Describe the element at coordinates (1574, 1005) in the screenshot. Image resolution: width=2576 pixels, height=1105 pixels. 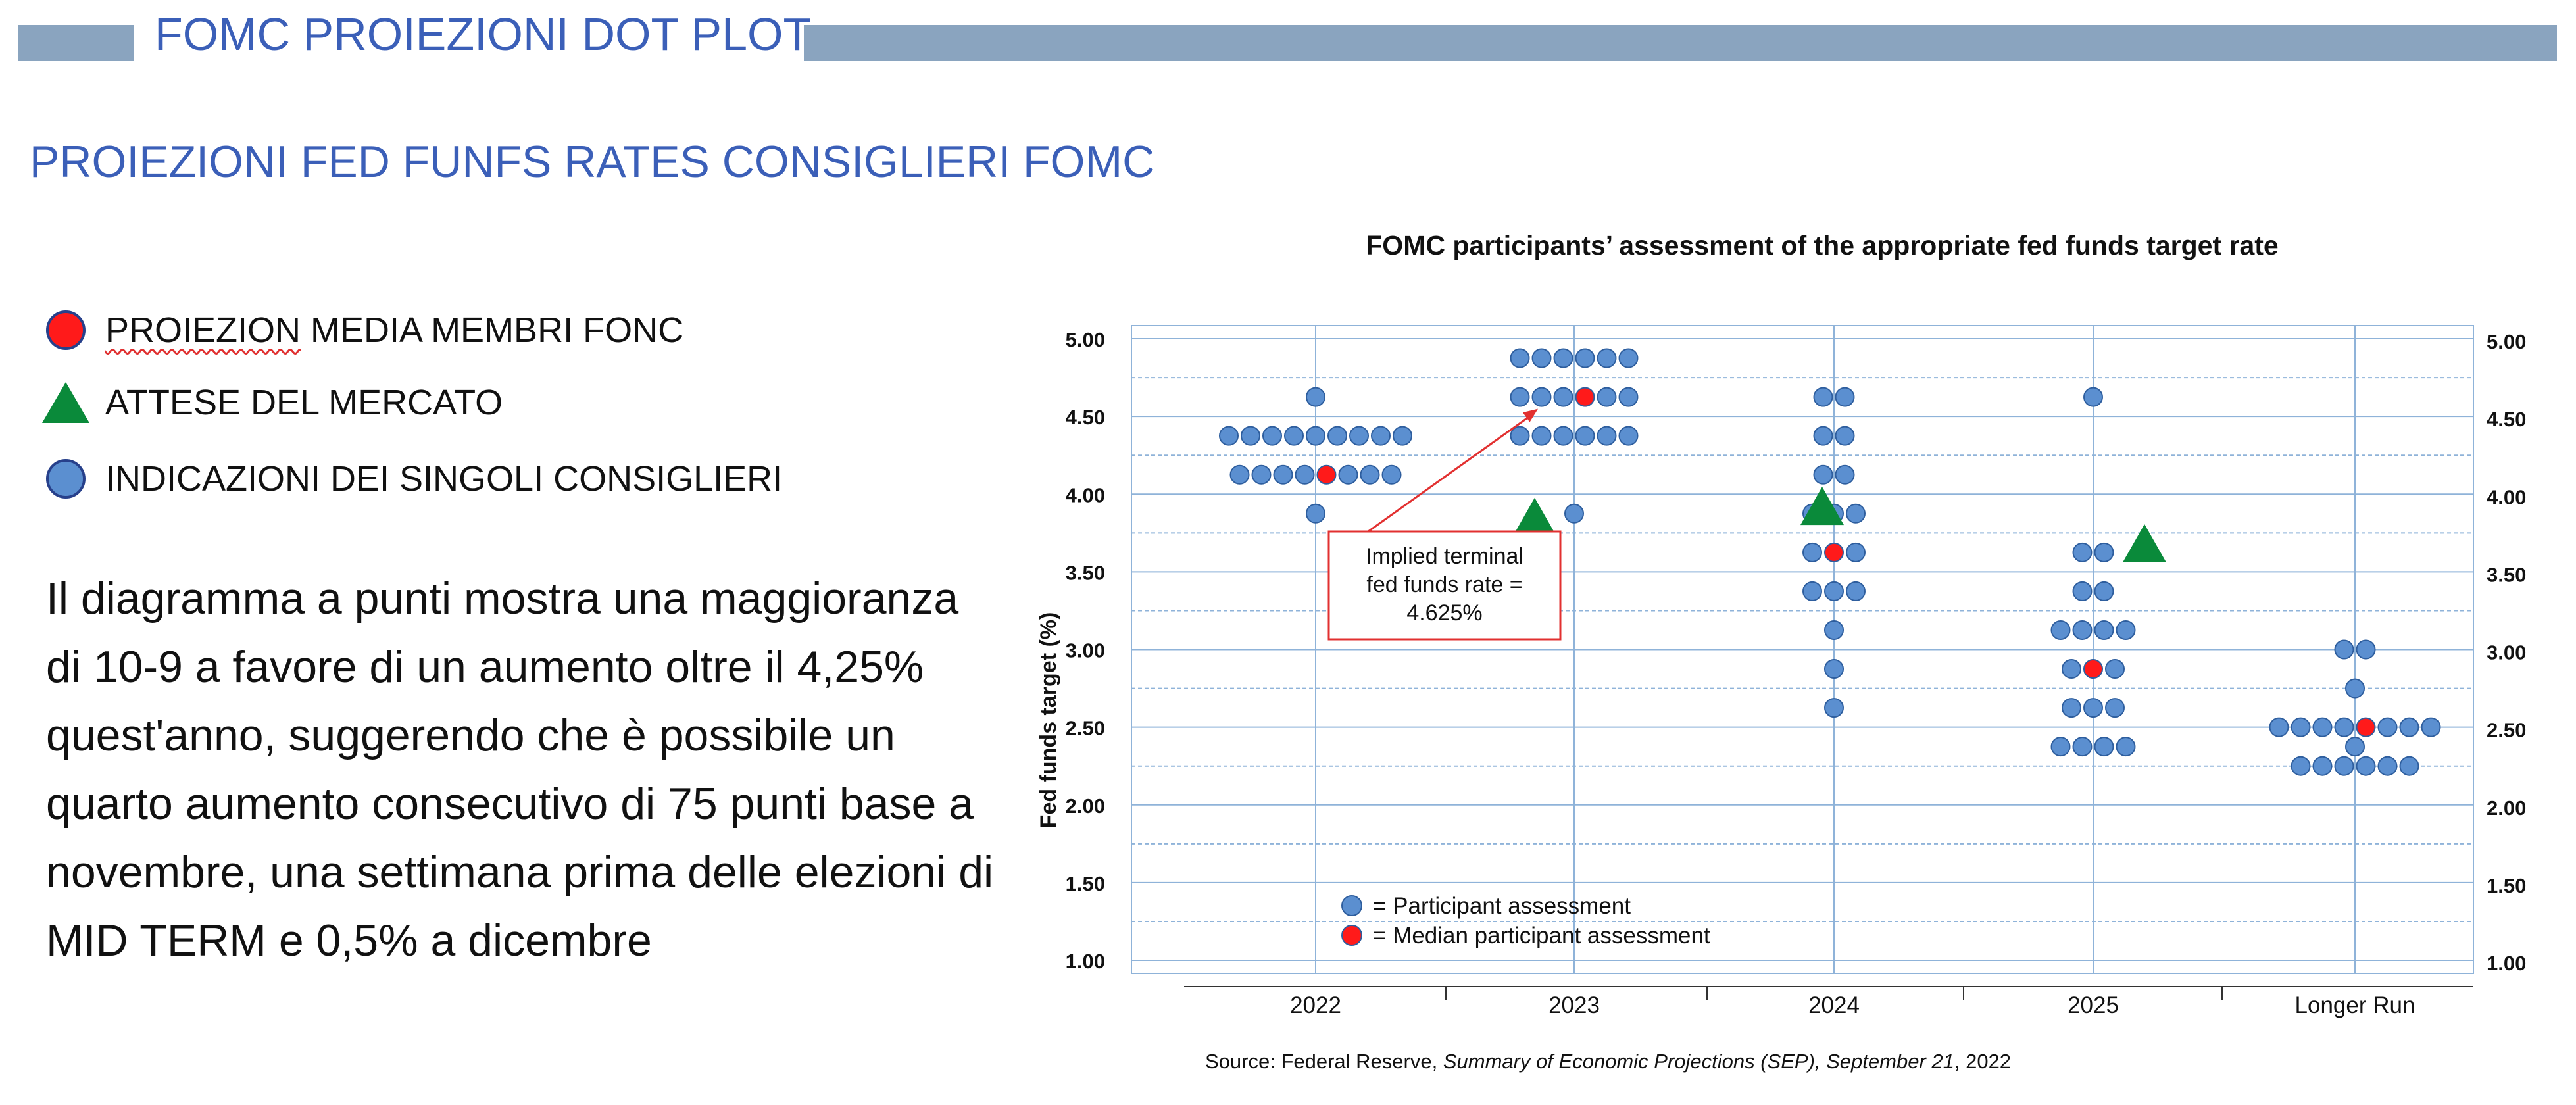
I see `x-tick-label: 2023` at that location.